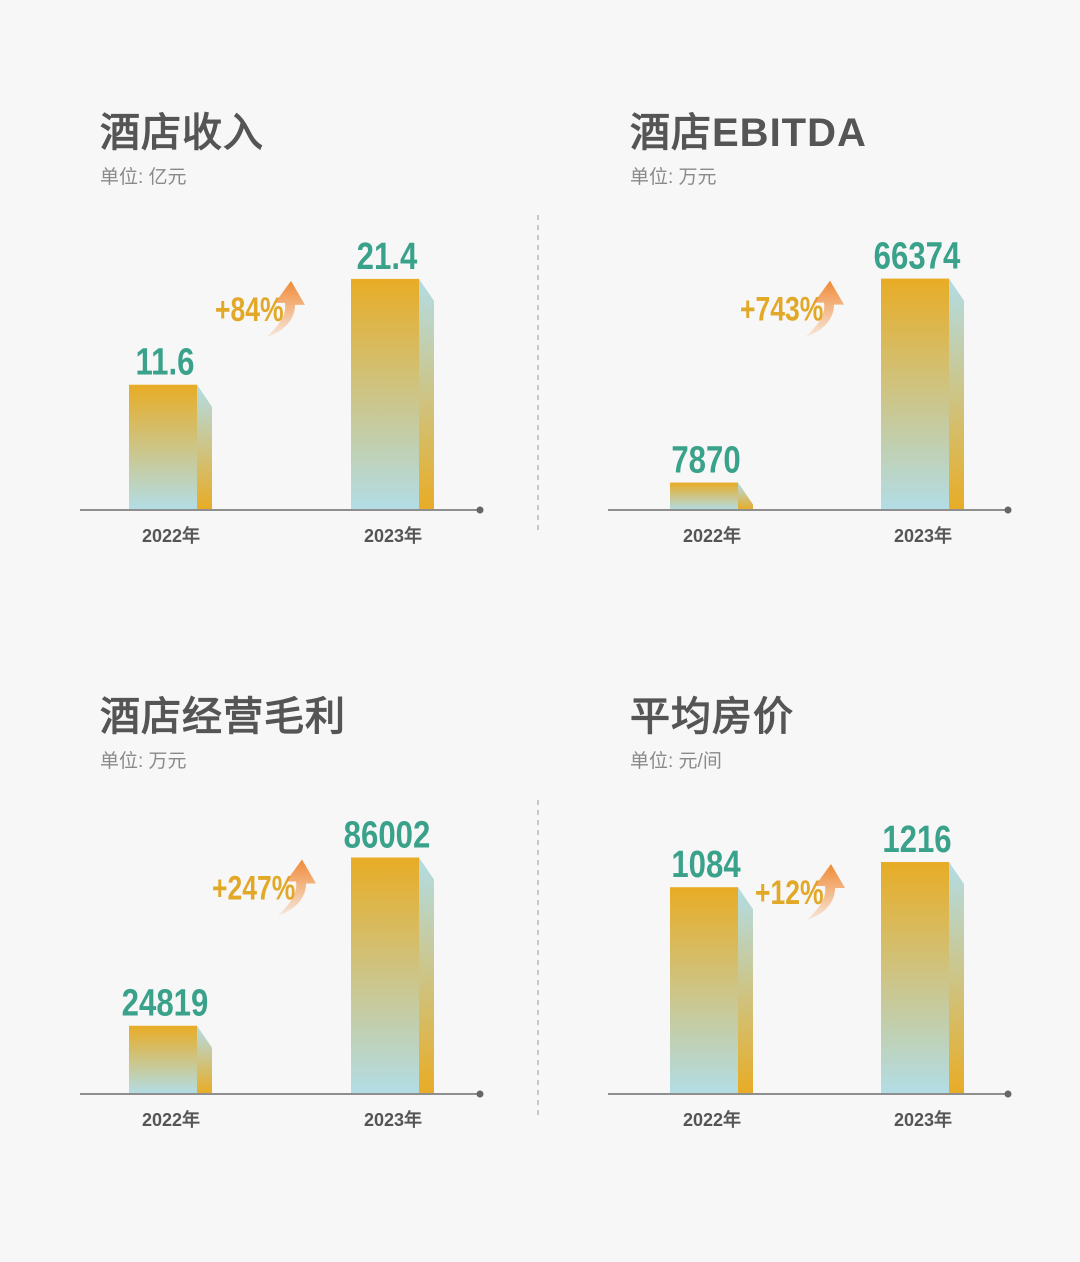 This screenshot has width=1080, height=1262. I want to click on chart-unit: 单位: 亿元, so click(143, 177).